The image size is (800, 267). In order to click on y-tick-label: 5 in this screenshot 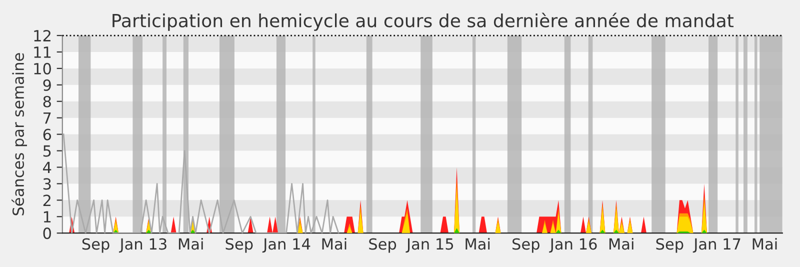, I will do `click(47, 151)`.